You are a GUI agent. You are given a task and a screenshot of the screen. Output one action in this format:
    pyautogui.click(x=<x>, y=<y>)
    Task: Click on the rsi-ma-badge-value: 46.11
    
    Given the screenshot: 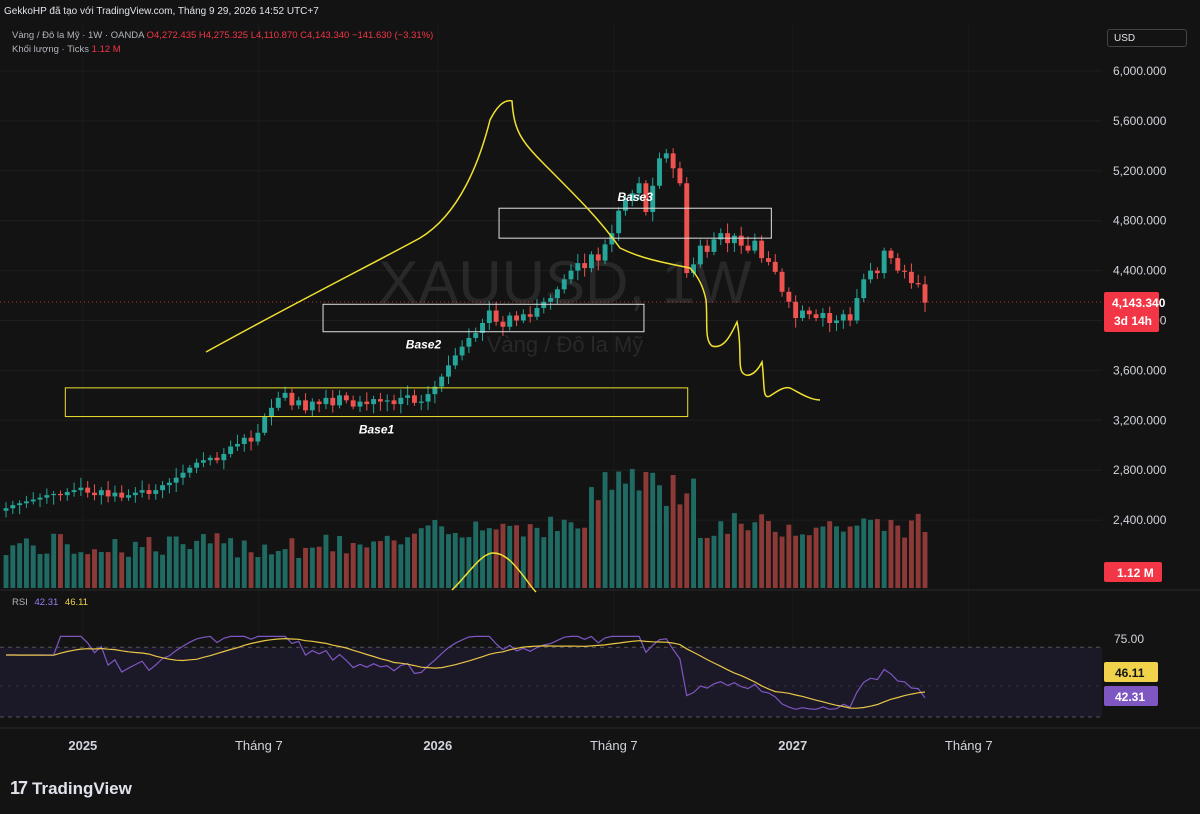 What is the action you would take?
    pyautogui.click(x=1130, y=673)
    